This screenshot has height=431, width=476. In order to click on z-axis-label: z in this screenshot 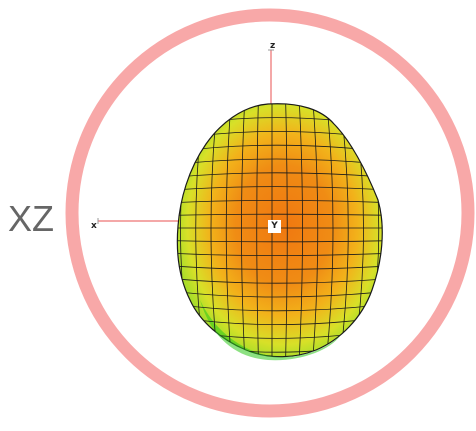, I will do `click(273, 46)`.